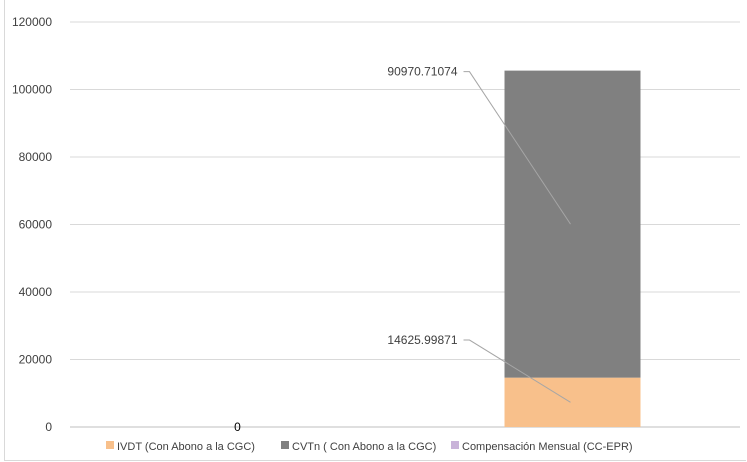 The height and width of the screenshot is (462, 747). What do you see at coordinates (422, 340) in the screenshot?
I see `data-label: 14625.99871` at bounding box center [422, 340].